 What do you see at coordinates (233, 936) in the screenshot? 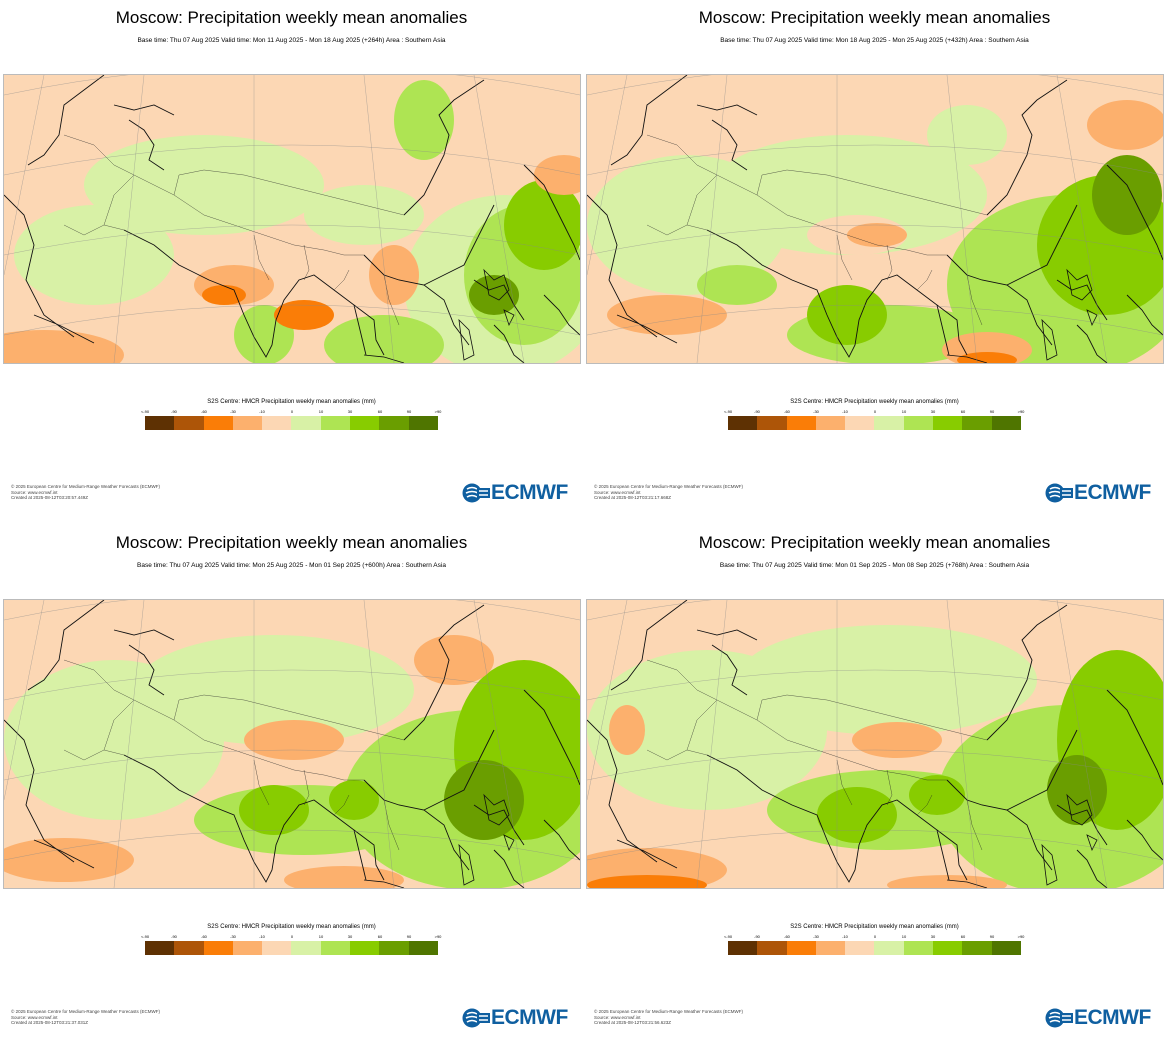
I see `legend-tick: -30` at bounding box center [233, 936].